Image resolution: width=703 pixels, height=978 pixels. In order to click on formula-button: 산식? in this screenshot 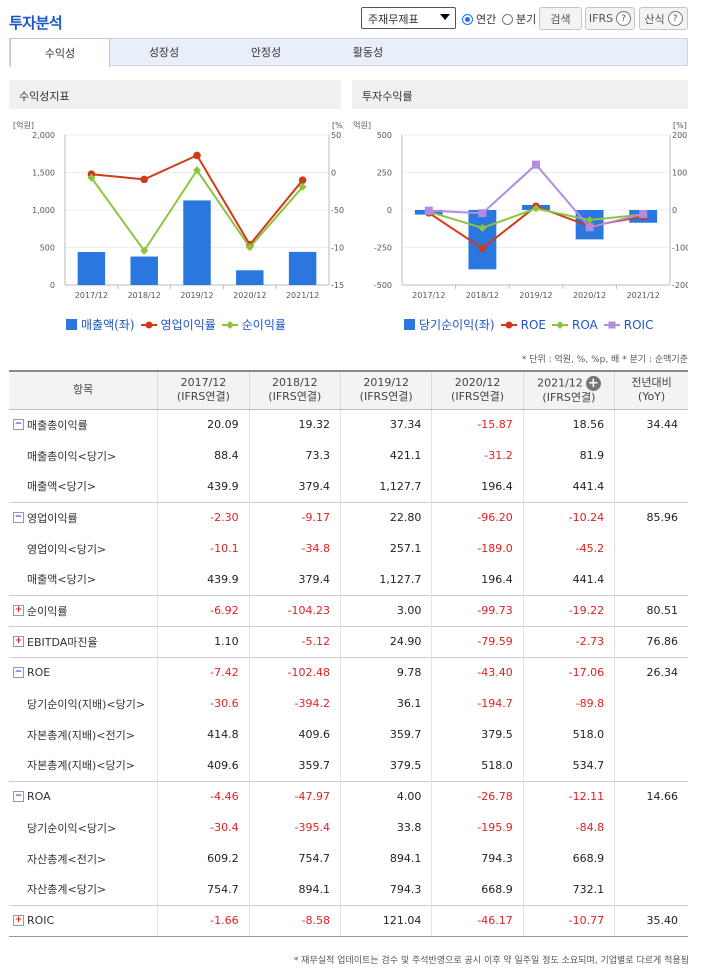, I will do `click(663, 18)`.